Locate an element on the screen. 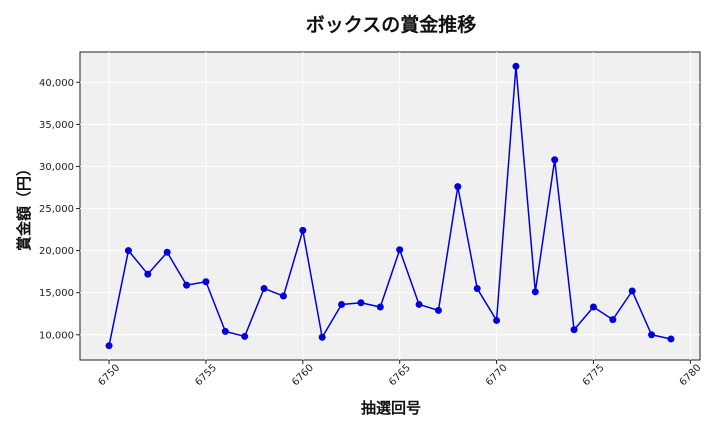 The height and width of the screenshot is (432, 720). y-tick-label: 10,000 is located at coordinates (56, 335).